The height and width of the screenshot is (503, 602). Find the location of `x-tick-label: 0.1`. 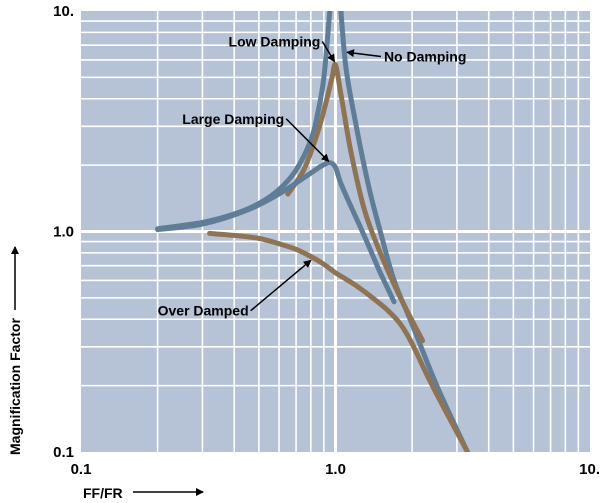

x-tick-label: 0.1 is located at coordinates (81, 469).